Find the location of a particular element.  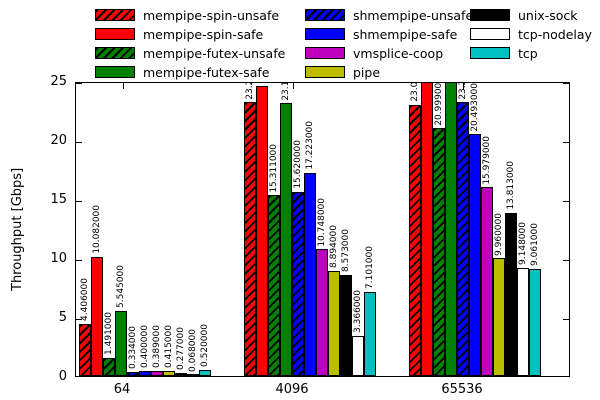

bar-value-label: 20.493000 is located at coordinates (474, 107).